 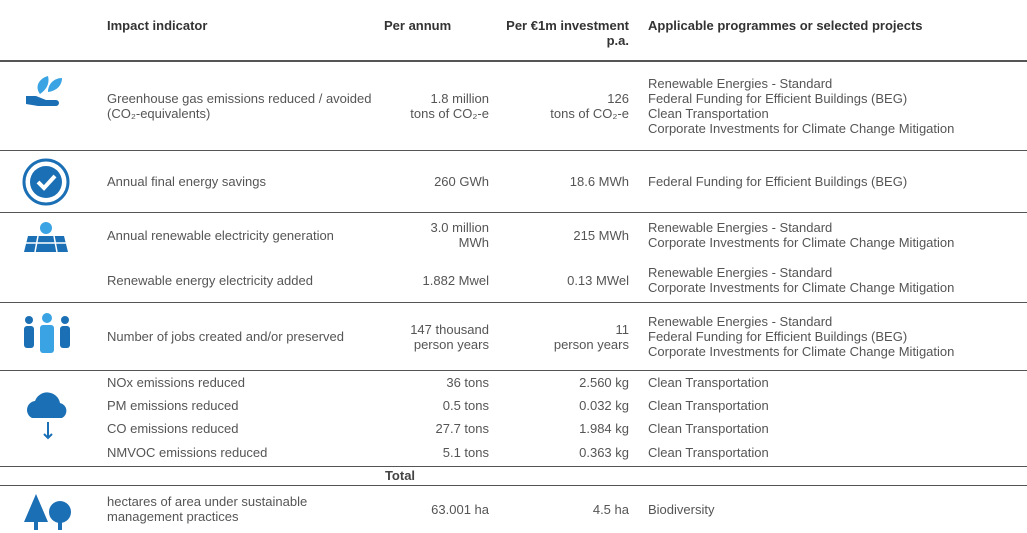 I want to click on indicator-text: CO emissions reduced, so click(x=173, y=428).